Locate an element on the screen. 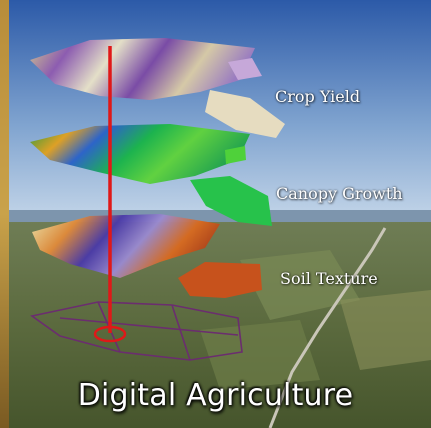  canopy-growth-layer is located at coordinates (151, 175).